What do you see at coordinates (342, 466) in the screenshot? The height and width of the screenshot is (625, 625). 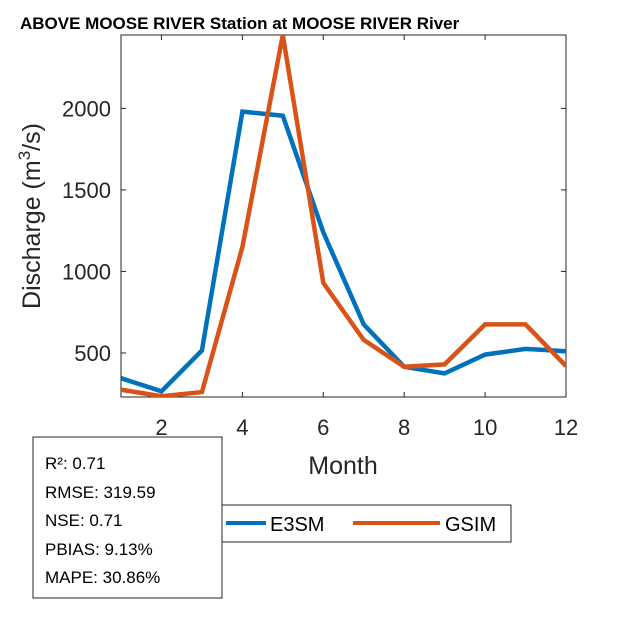 I see `x-axis-label: Month` at bounding box center [342, 466].